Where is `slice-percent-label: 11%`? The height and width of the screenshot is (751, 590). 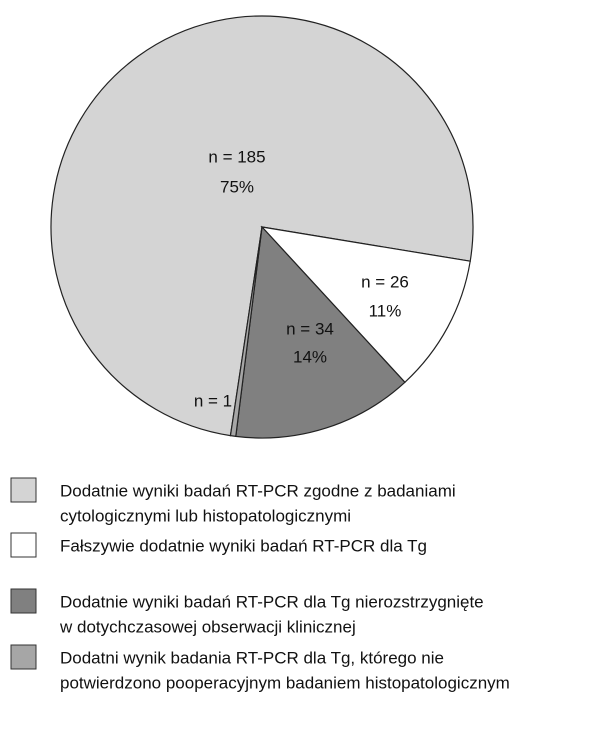 slice-percent-label: 11% is located at coordinates (385, 310).